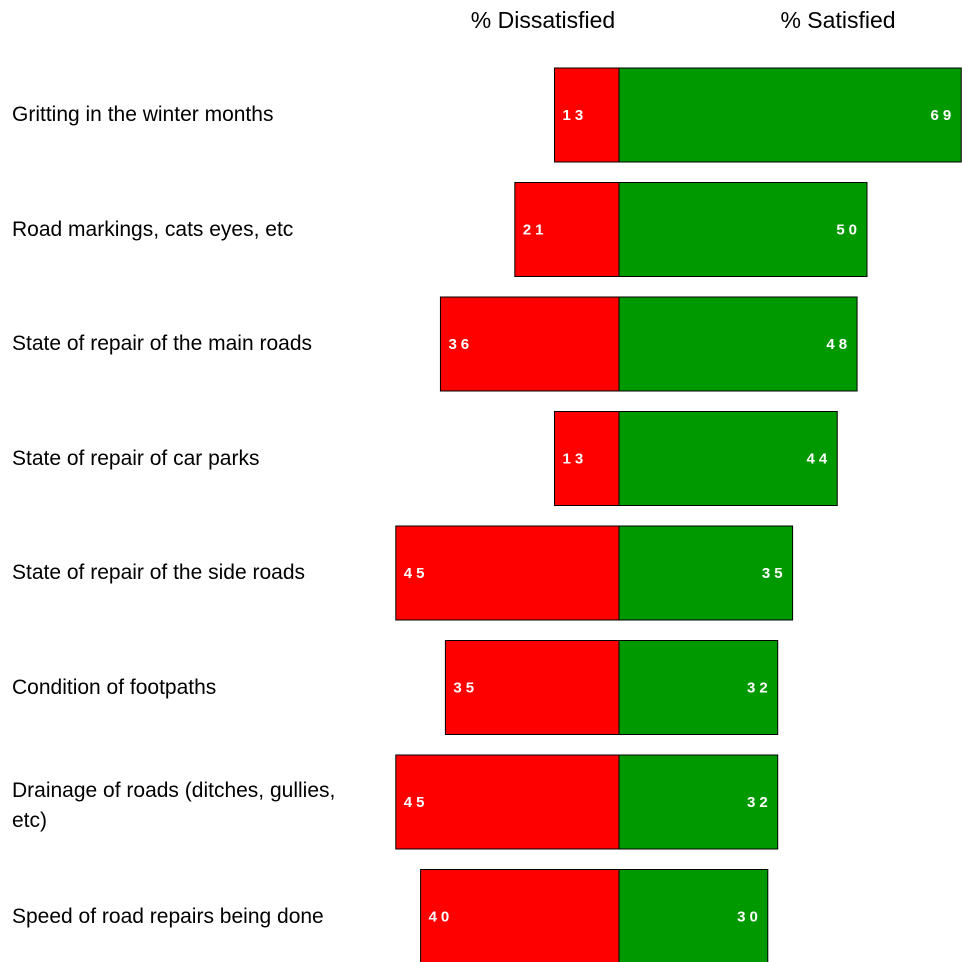  What do you see at coordinates (848, 229) in the screenshot?
I see `value-label: 50` at bounding box center [848, 229].